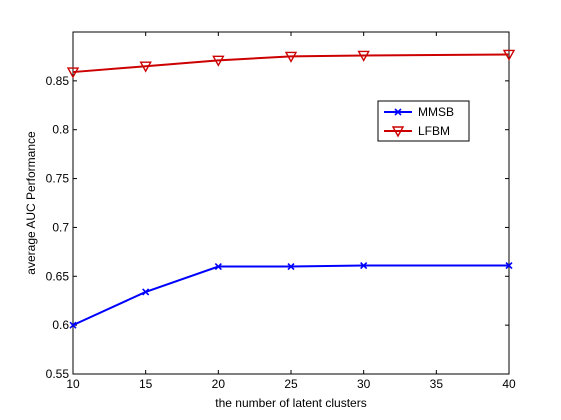  I want to click on legend-marker-mmsb, so click(398, 112).